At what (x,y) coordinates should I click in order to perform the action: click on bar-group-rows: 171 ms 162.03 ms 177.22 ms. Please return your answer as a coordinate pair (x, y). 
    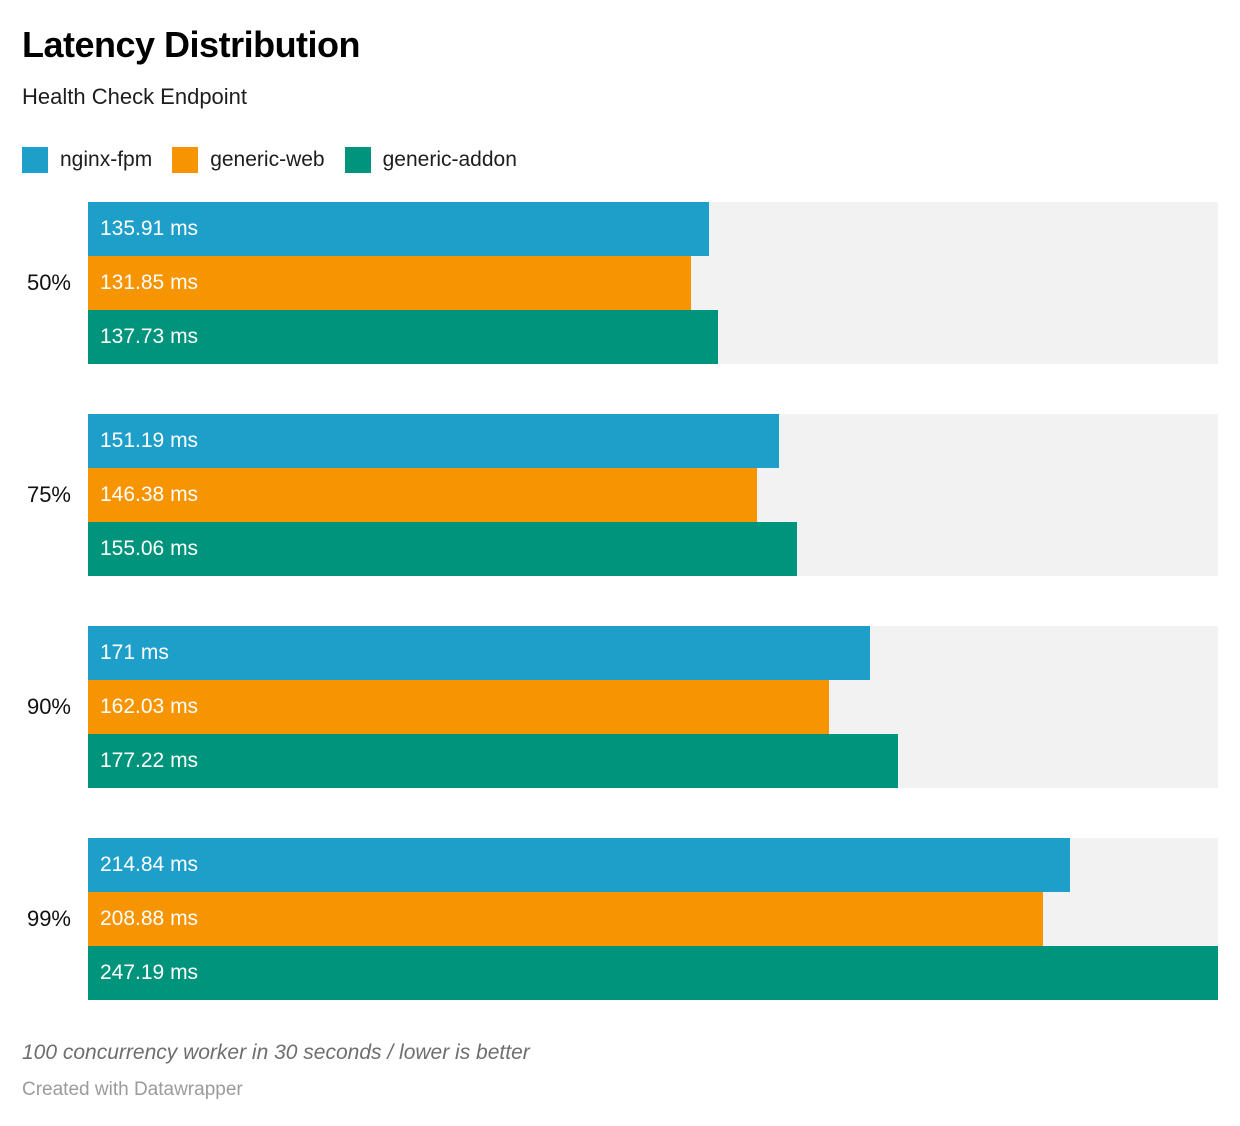
    Looking at the image, I should click on (653, 707).